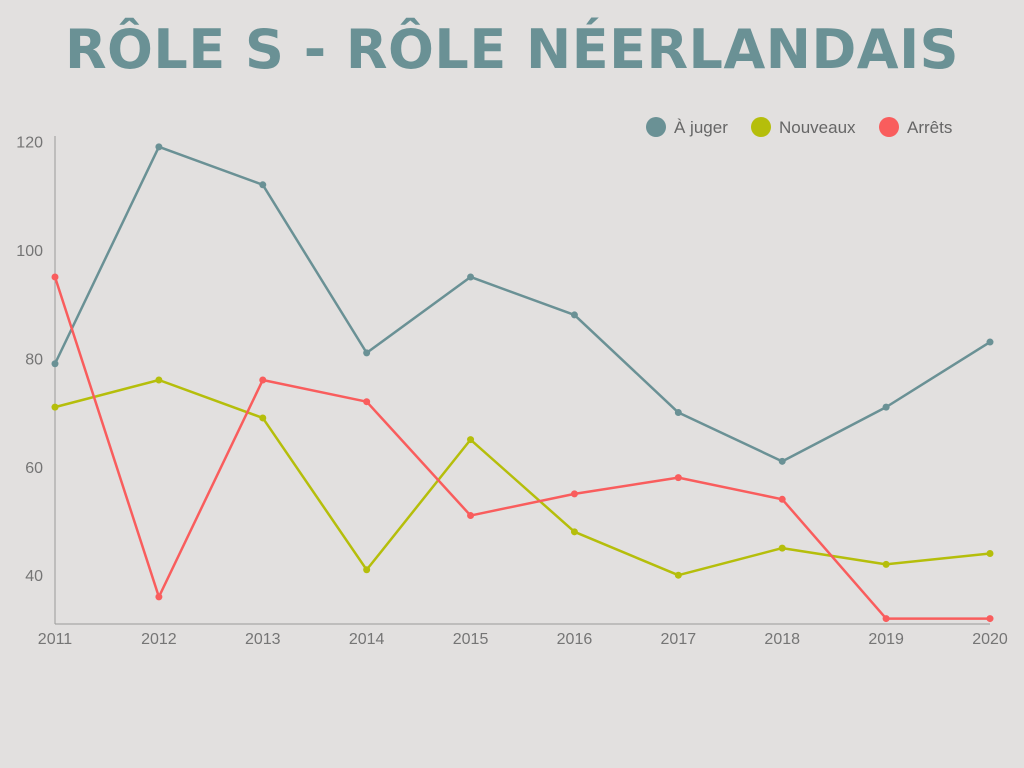  Describe the element at coordinates (29, 142) in the screenshot. I see `y-tick-label: 120` at that location.